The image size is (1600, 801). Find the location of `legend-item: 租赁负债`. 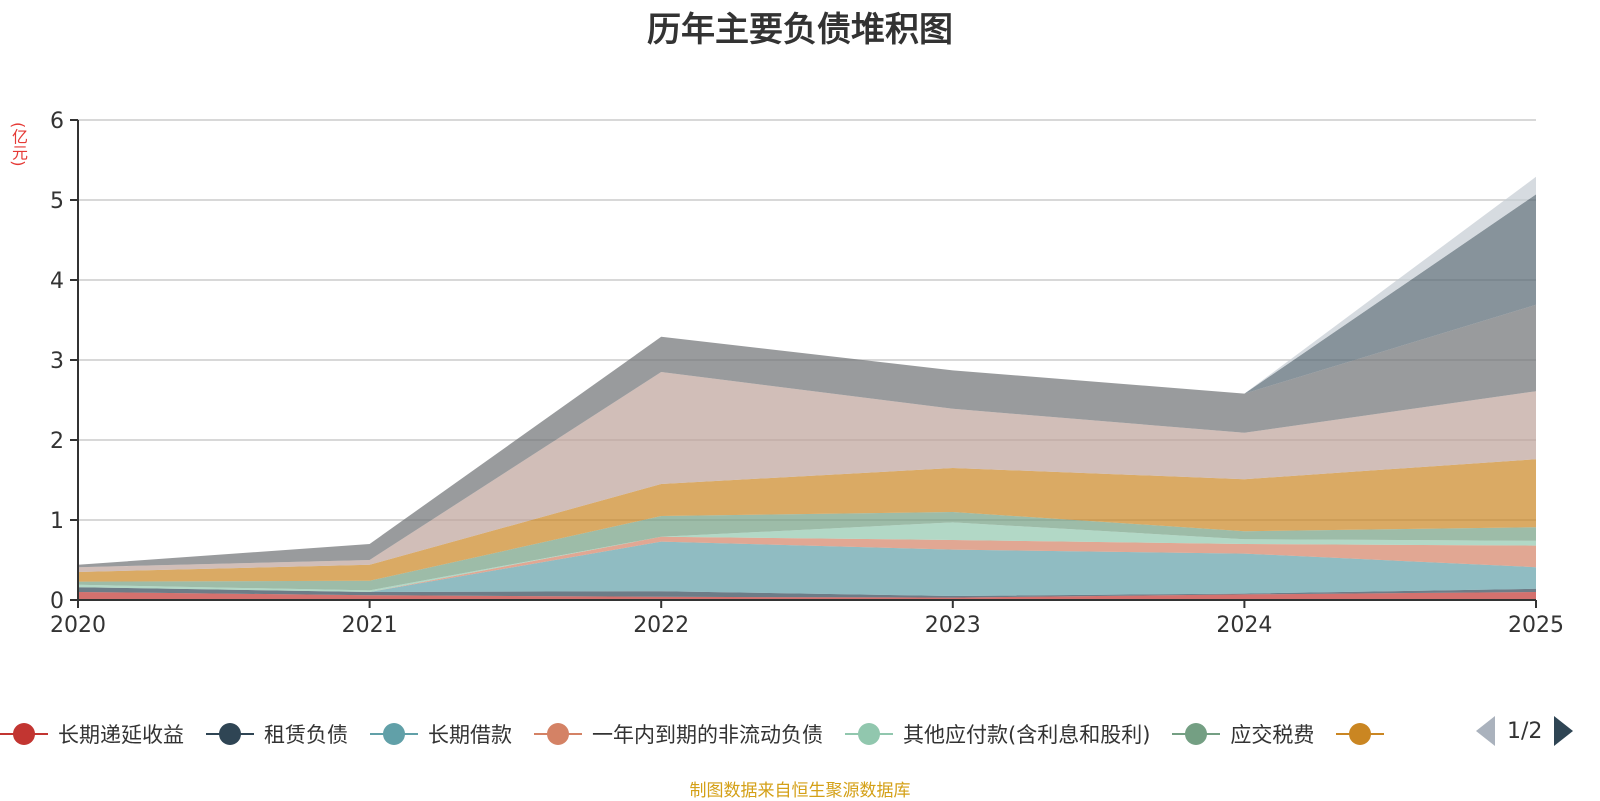

legend-item: 租赁负债 is located at coordinates (277, 734).